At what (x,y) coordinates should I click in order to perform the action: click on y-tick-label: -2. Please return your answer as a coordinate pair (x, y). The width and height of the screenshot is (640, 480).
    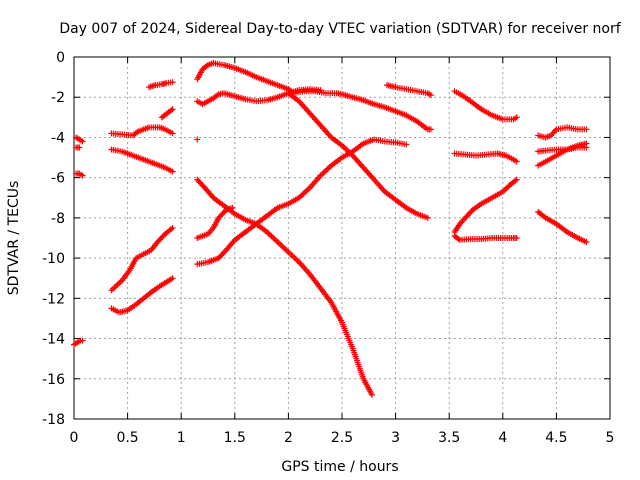
    Looking at the image, I should click on (58, 98).